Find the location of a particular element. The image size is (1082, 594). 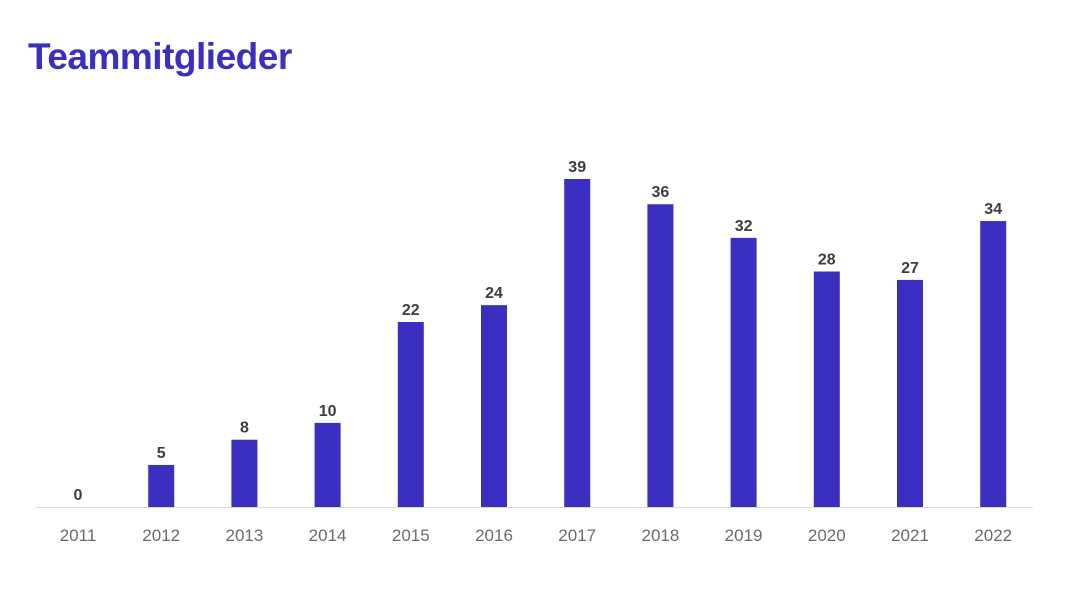

x-tick-label-2015: 2015 is located at coordinates (411, 535).